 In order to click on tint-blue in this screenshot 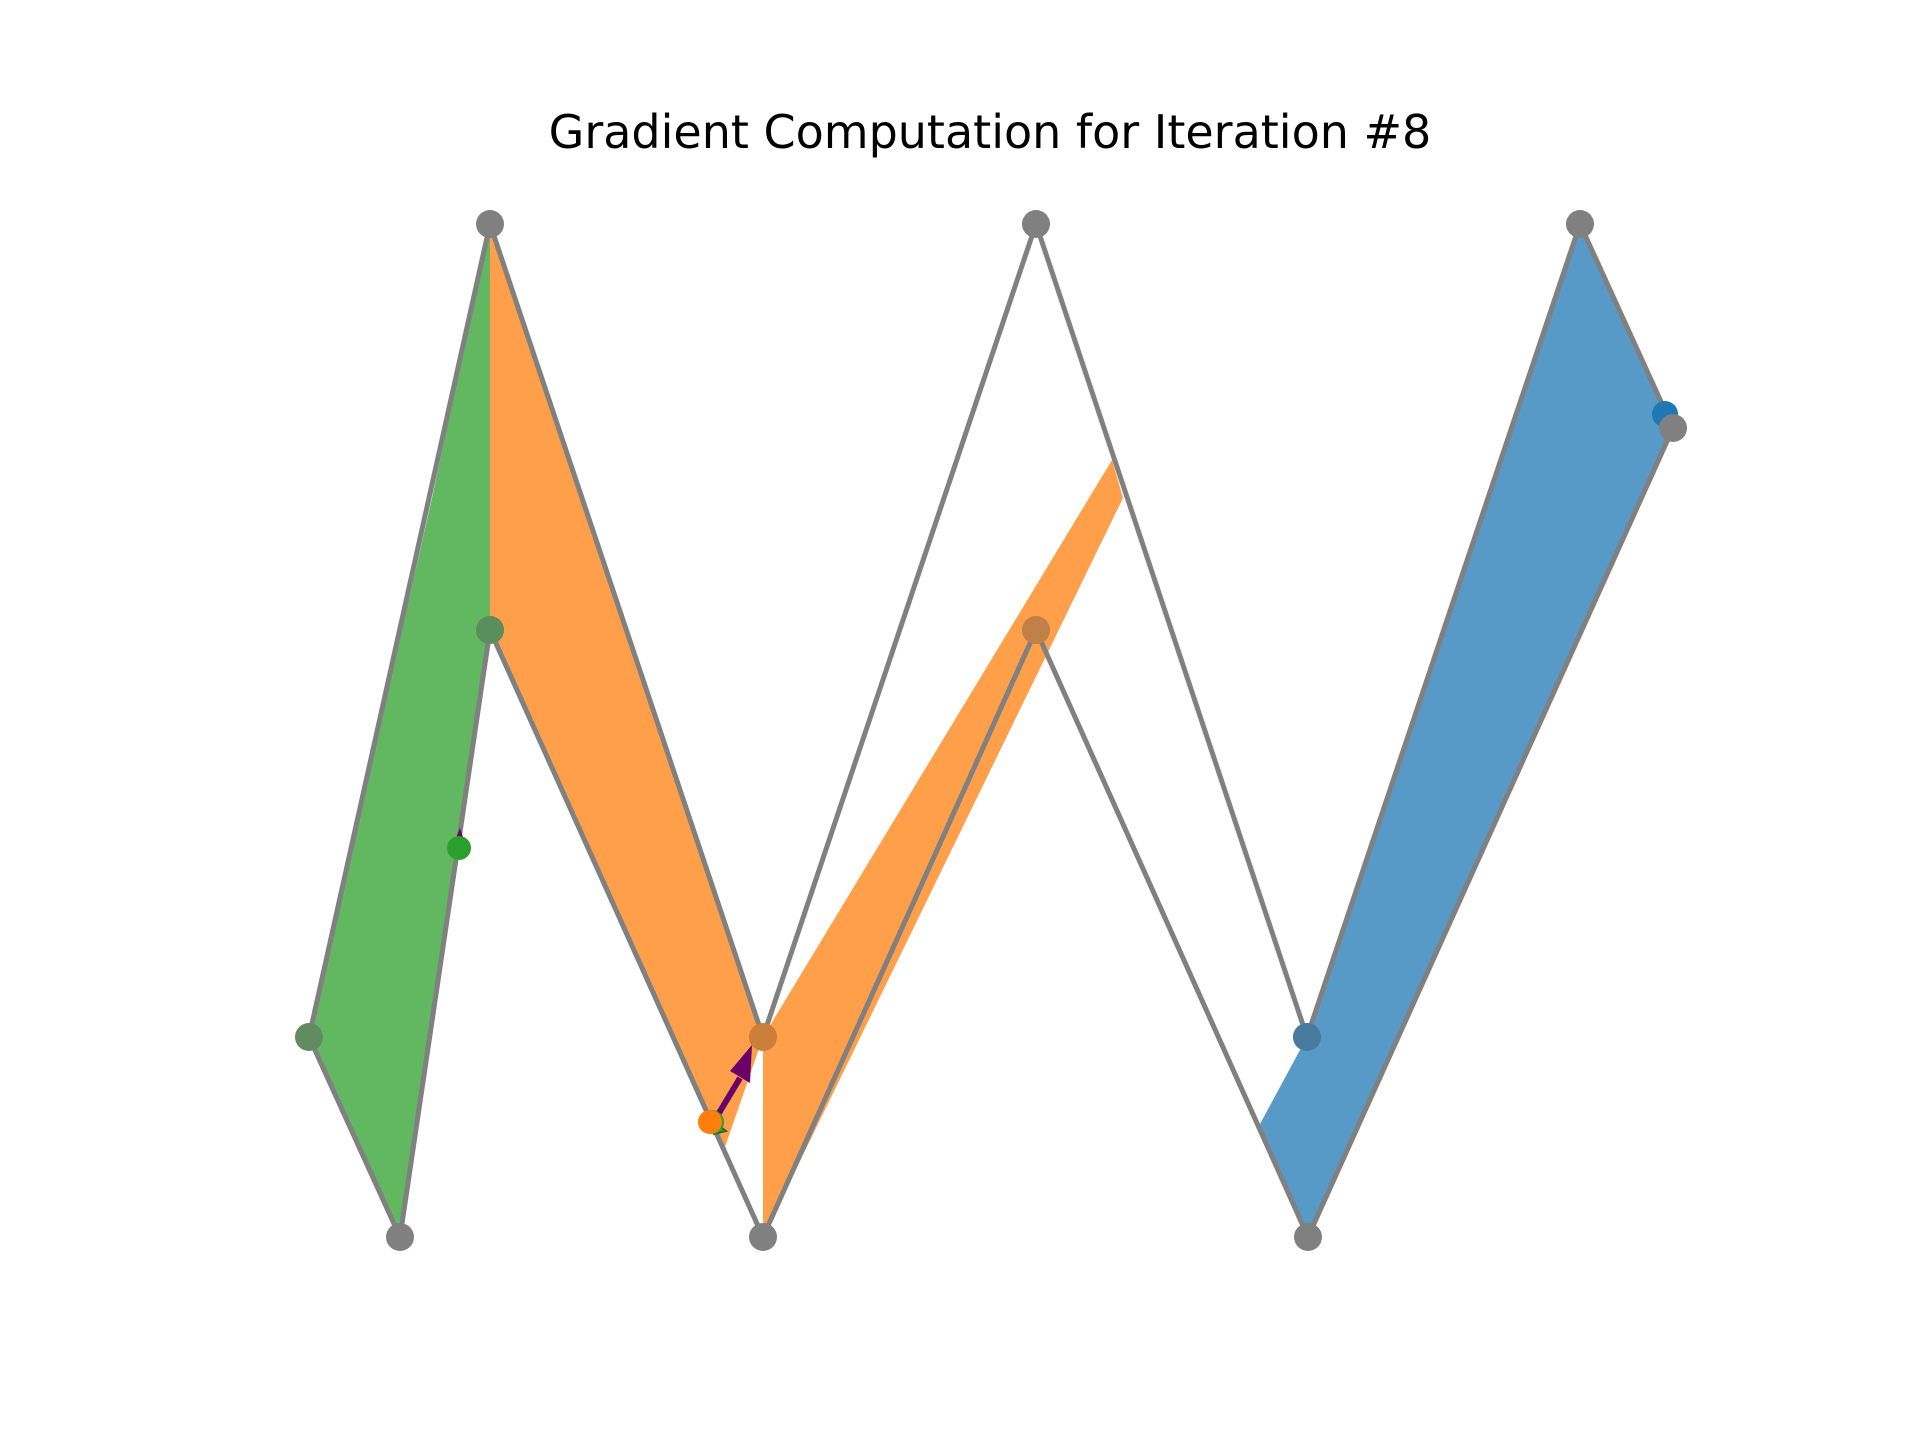, I will do `click(1307, 1037)`.